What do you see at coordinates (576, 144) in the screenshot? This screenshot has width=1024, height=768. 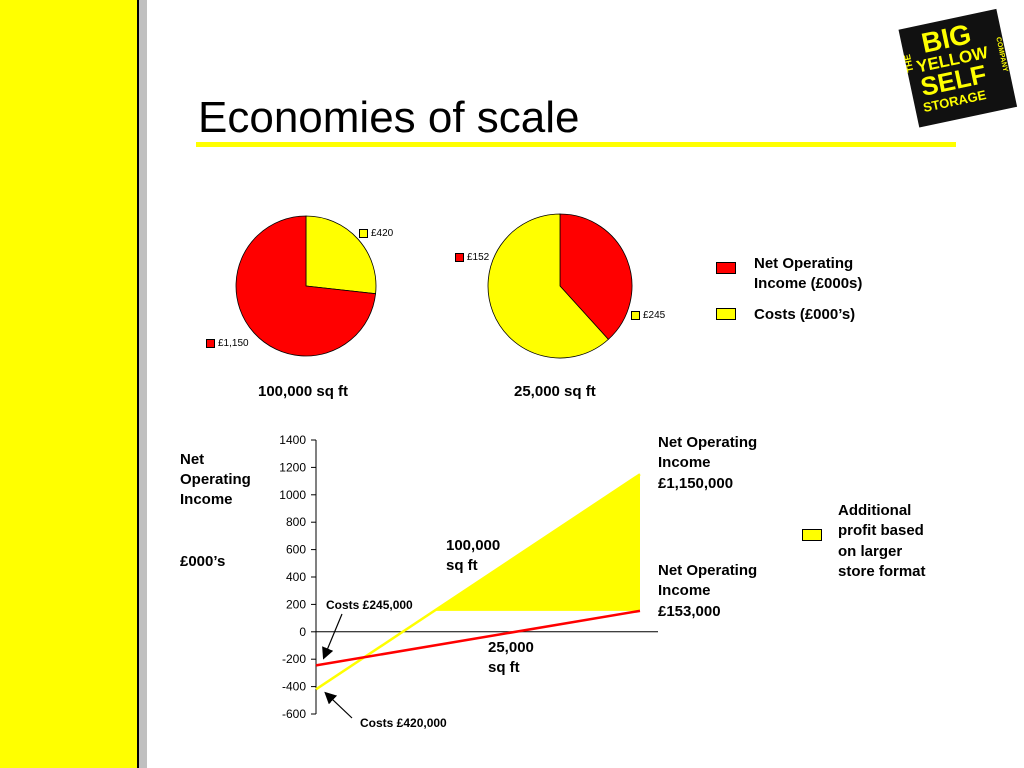 I see `title-underline` at bounding box center [576, 144].